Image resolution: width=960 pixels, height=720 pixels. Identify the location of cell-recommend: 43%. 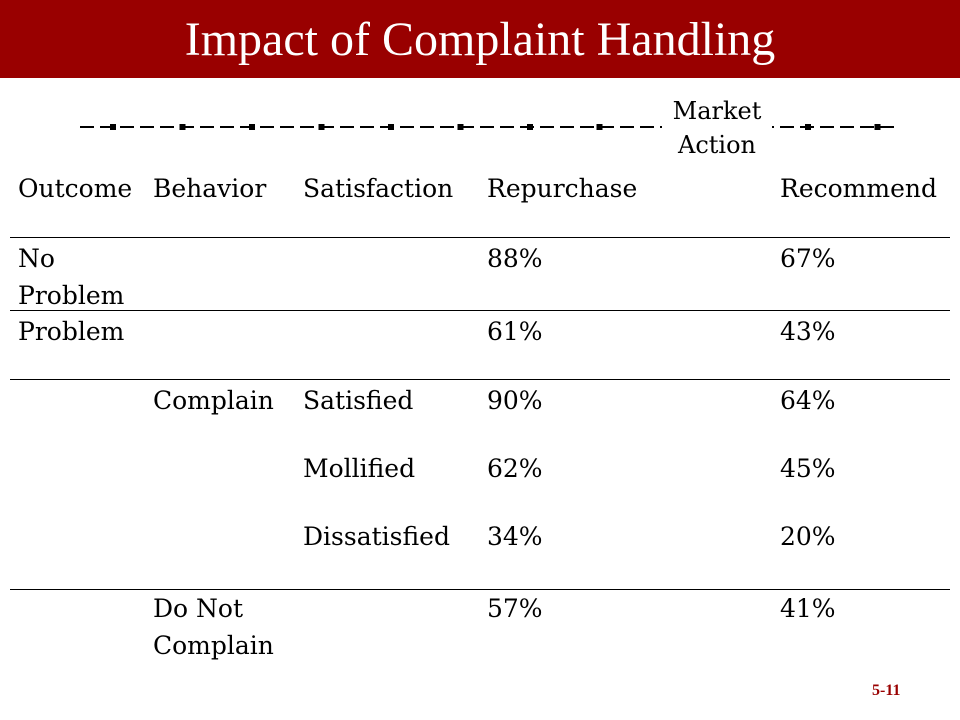
(808, 331).